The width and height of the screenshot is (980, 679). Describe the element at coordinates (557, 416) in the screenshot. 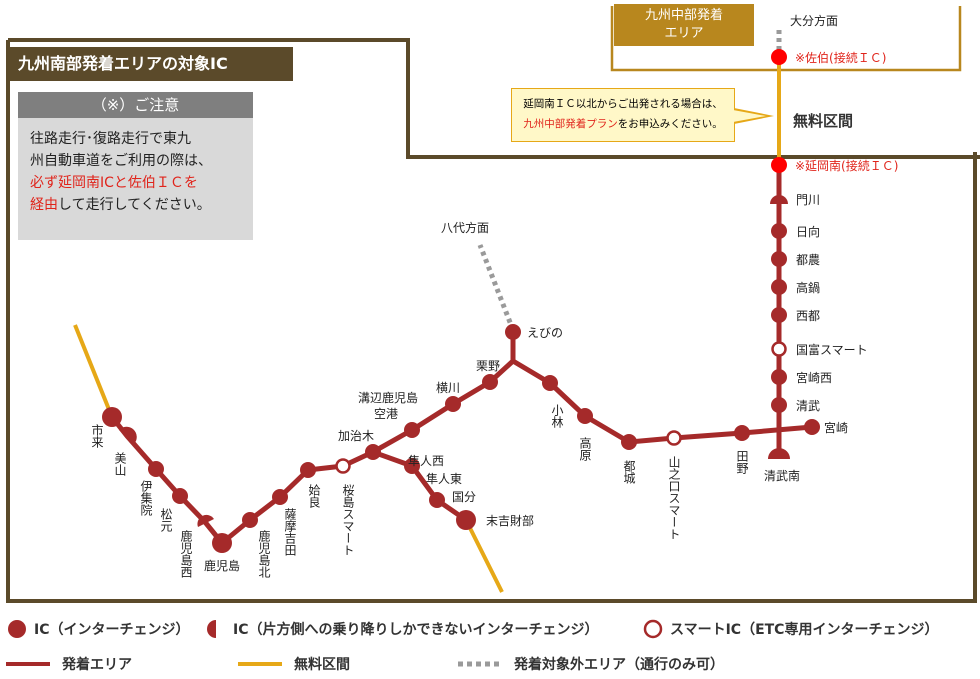

I see `label-kobayashi: 小林` at that location.